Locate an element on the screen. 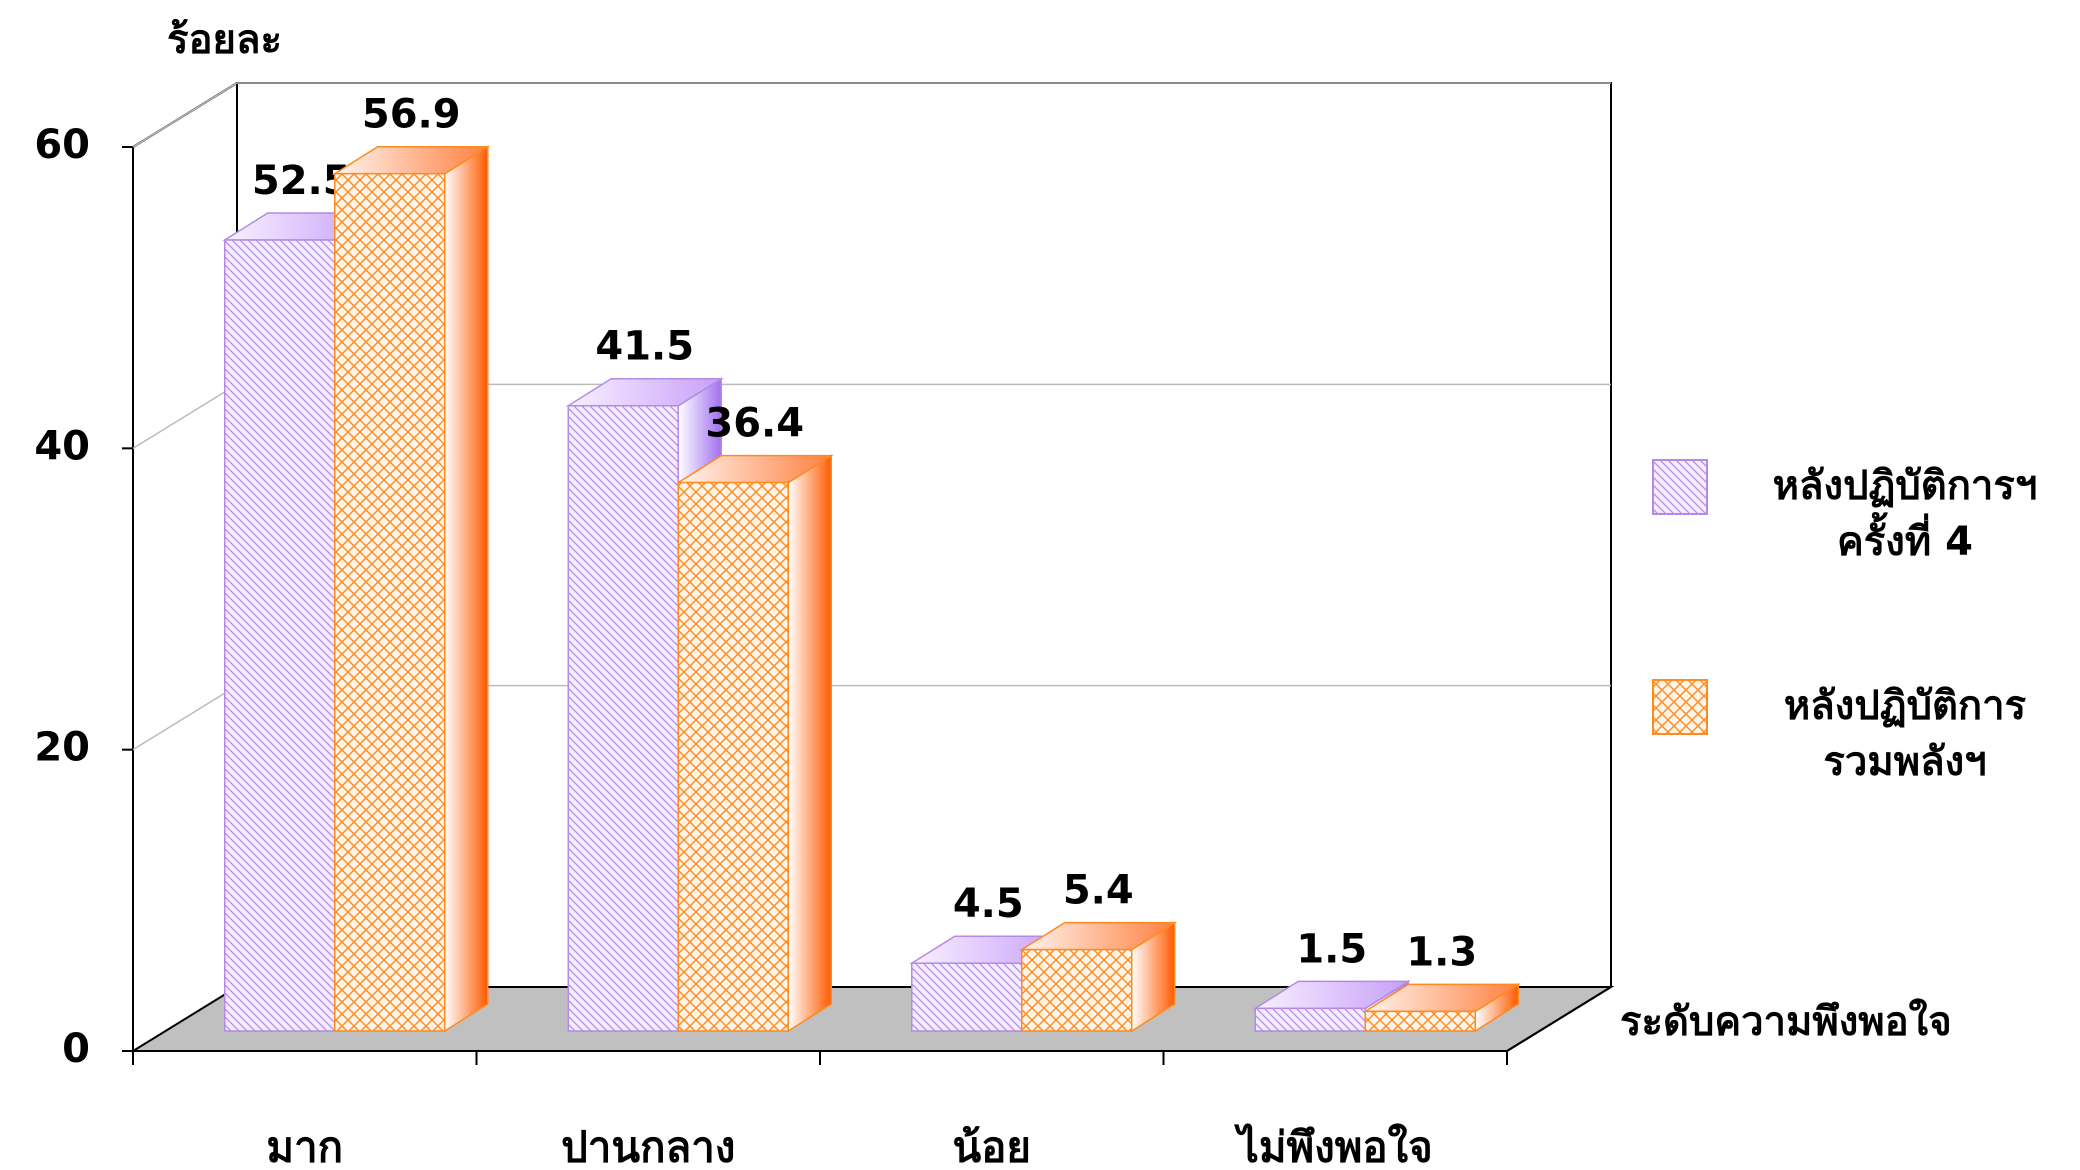 This screenshot has width=2080, height=1170. x-axis-title: ระดับความพึงพอใจ is located at coordinates (1786, 1021).